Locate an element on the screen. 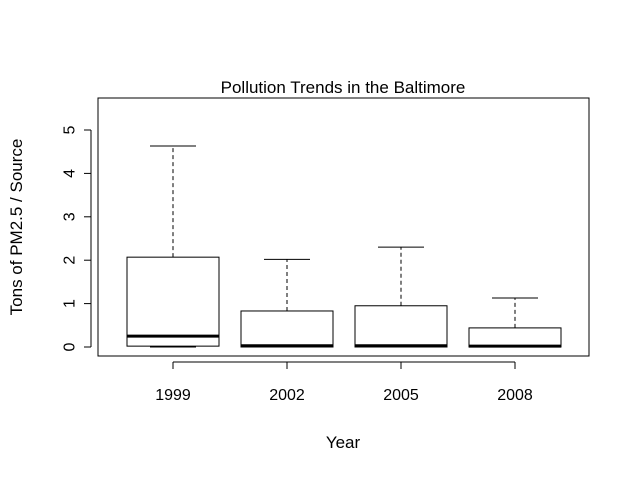 The image size is (640, 480). y-axis-label: Tons of PM2.5 / Source is located at coordinates (16, 227).